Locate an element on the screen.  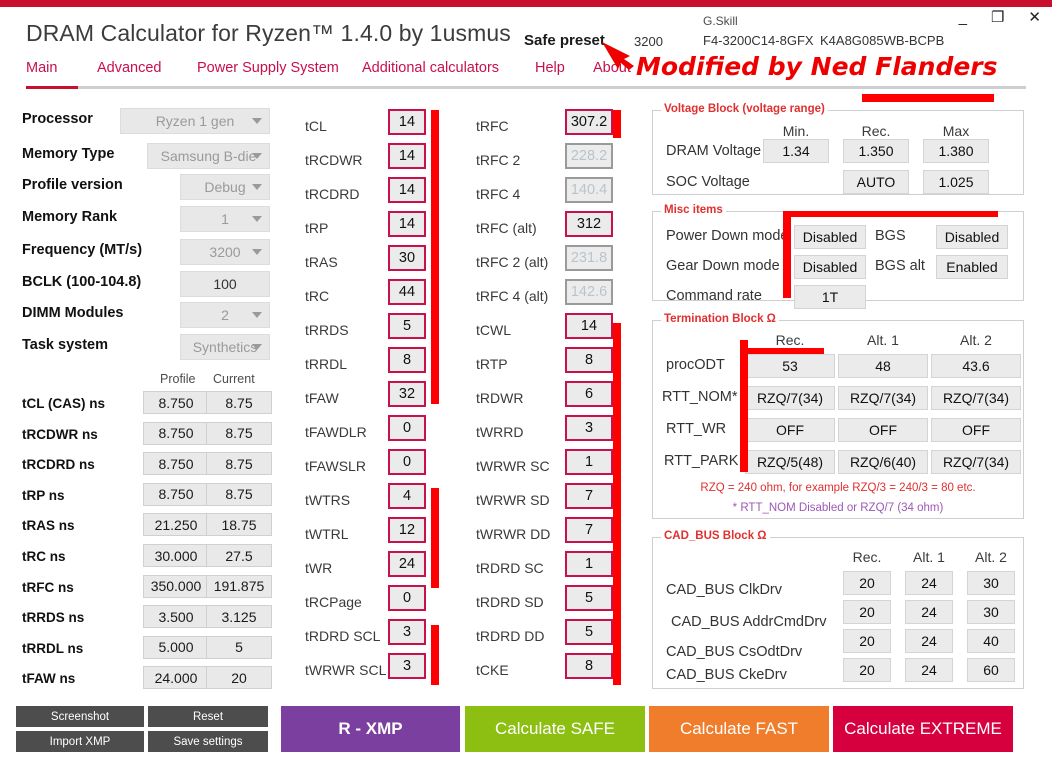
maximize-icon: ❐ is located at coordinates (997, 17).